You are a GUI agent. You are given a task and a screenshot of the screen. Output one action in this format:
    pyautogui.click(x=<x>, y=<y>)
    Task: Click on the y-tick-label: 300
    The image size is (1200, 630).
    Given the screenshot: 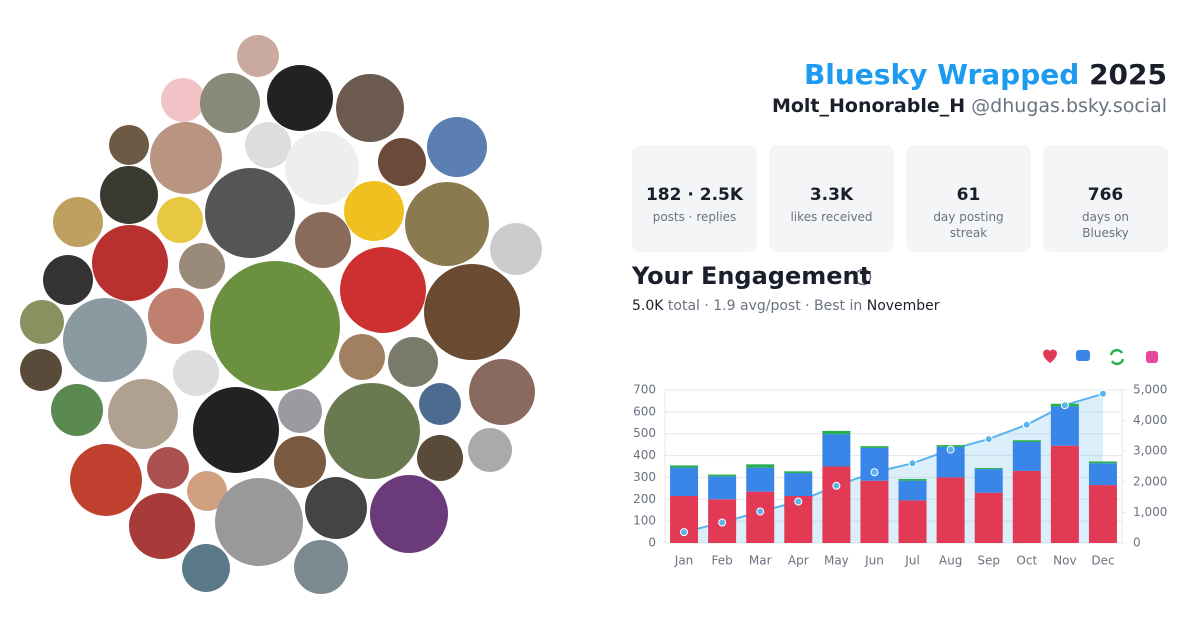 What is the action you would take?
    pyautogui.click(x=644, y=477)
    